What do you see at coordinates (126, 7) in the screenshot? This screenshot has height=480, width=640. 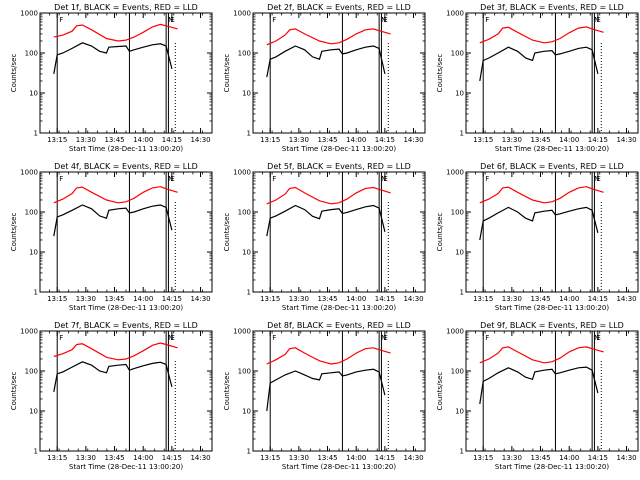 I see `panel-title: Det 1f, BLACK = Events, RED = LLD` at bounding box center [126, 7].